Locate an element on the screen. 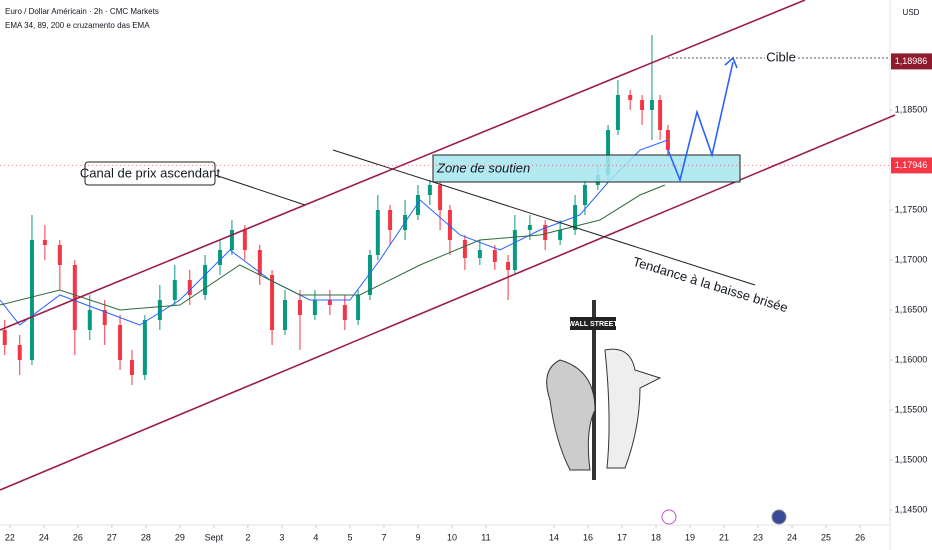 The height and width of the screenshot is (550, 932). y-tick-label: 1,16000 is located at coordinates (911, 359).